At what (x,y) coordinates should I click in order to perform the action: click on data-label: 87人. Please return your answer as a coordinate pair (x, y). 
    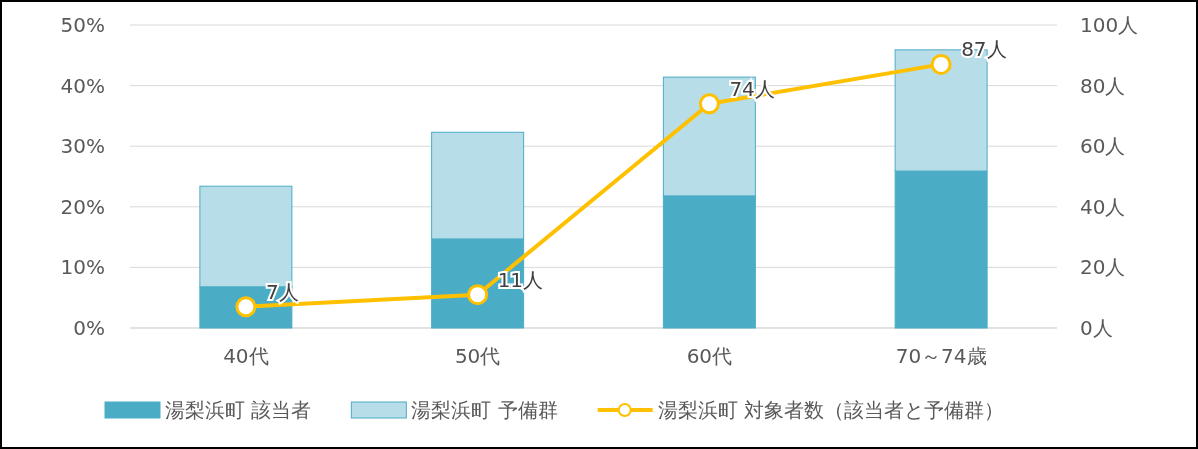
    Looking at the image, I should click on (984, 49).